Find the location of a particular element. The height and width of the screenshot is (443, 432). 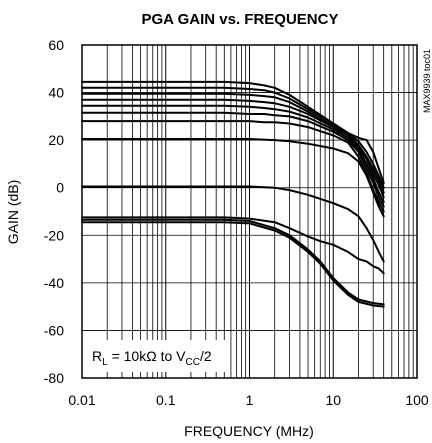

y-tick-label: 60 is located at coordinates (56, 45).